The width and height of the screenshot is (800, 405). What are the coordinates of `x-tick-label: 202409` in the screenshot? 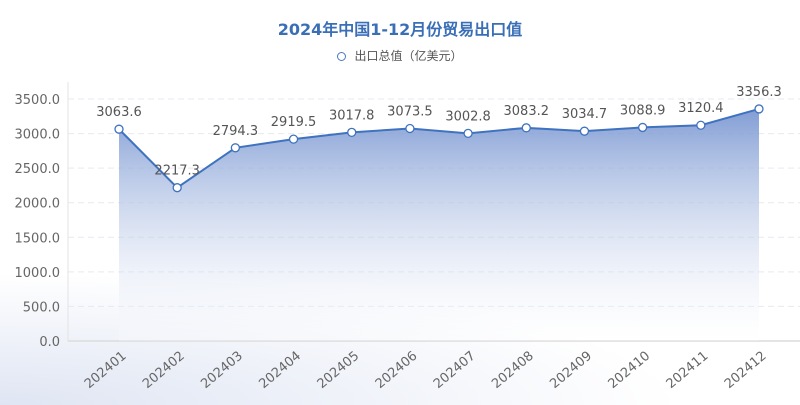 It's located at (571, 370).